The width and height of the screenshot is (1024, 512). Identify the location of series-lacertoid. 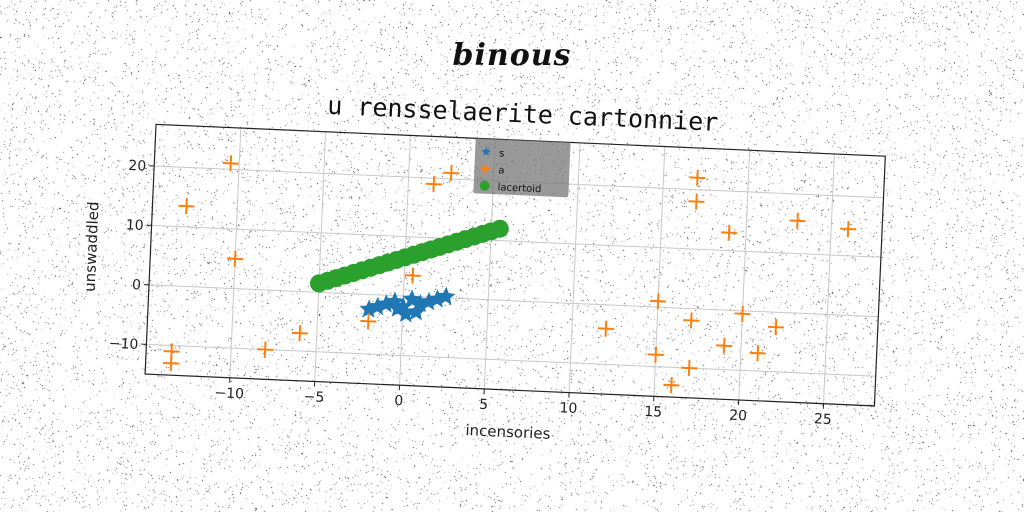
(409, 256).